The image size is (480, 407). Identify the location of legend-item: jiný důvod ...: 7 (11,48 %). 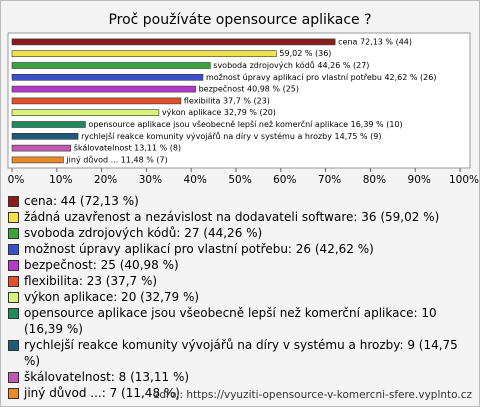
(241, 393).